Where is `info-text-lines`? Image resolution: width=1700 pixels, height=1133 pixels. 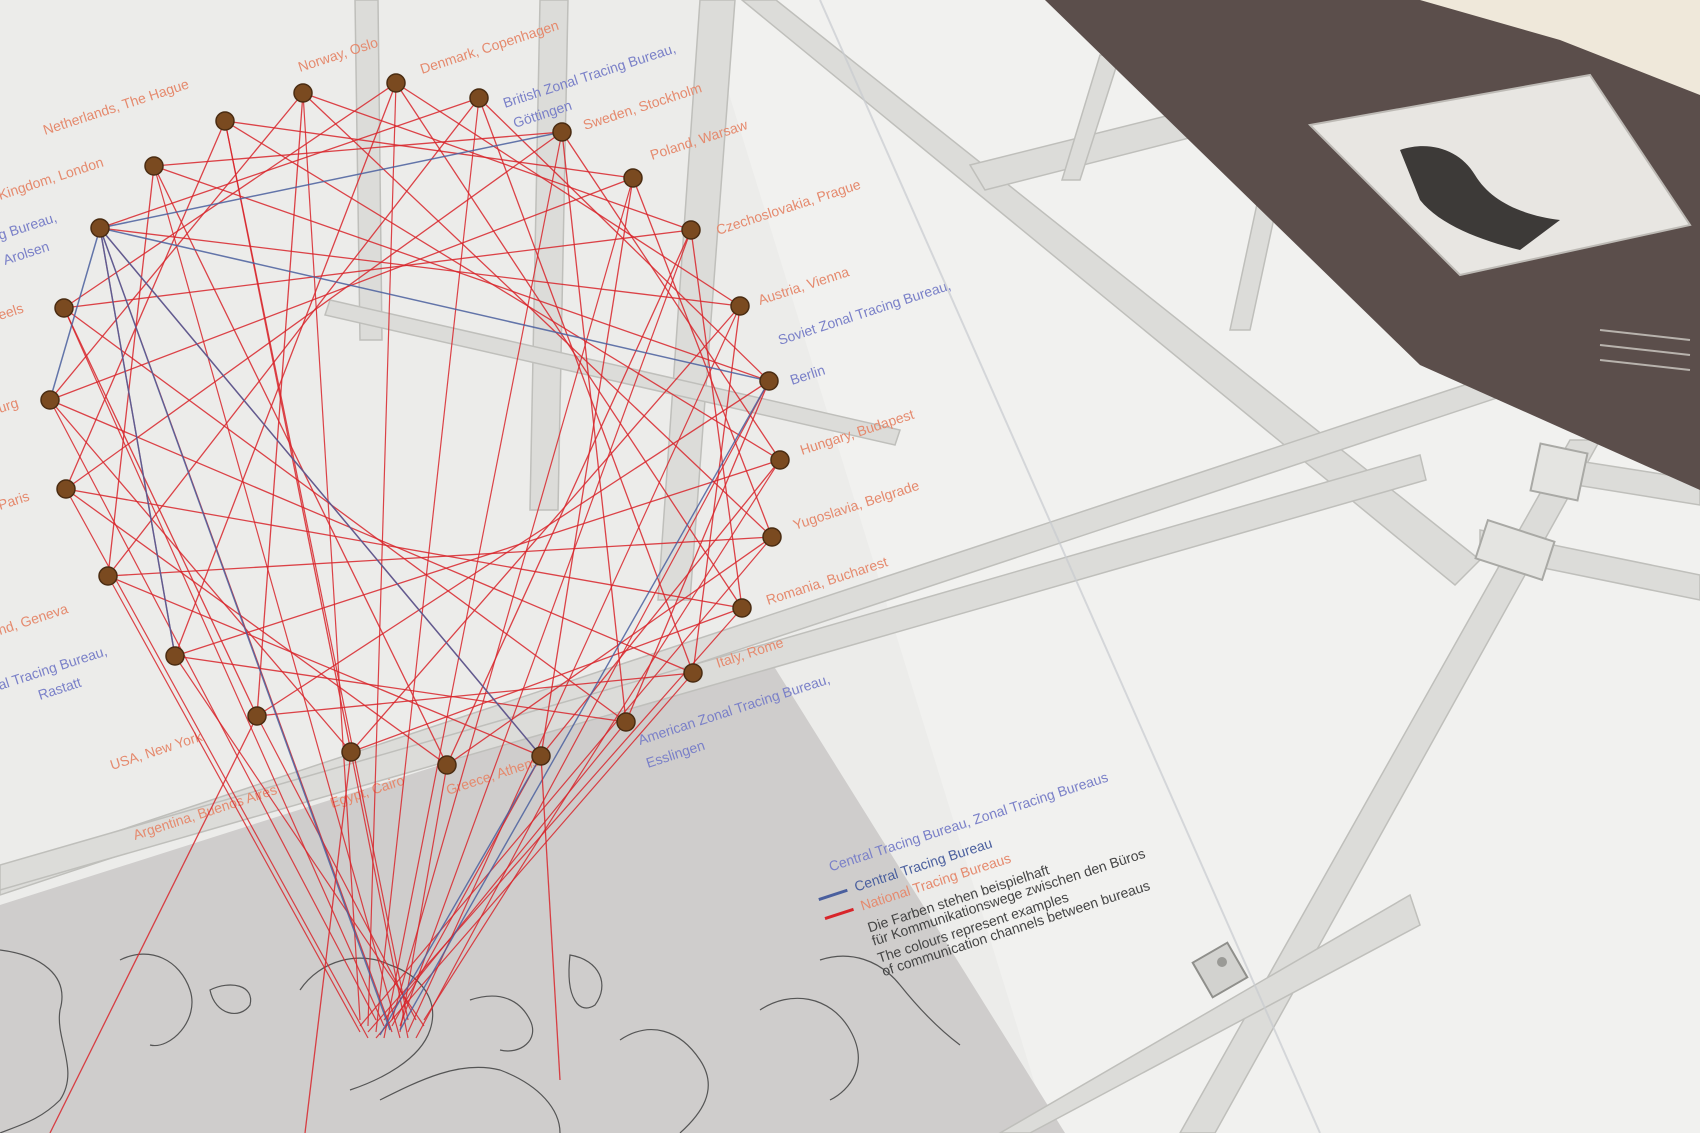
info-text-lines is located at coordinates (1645, 350).